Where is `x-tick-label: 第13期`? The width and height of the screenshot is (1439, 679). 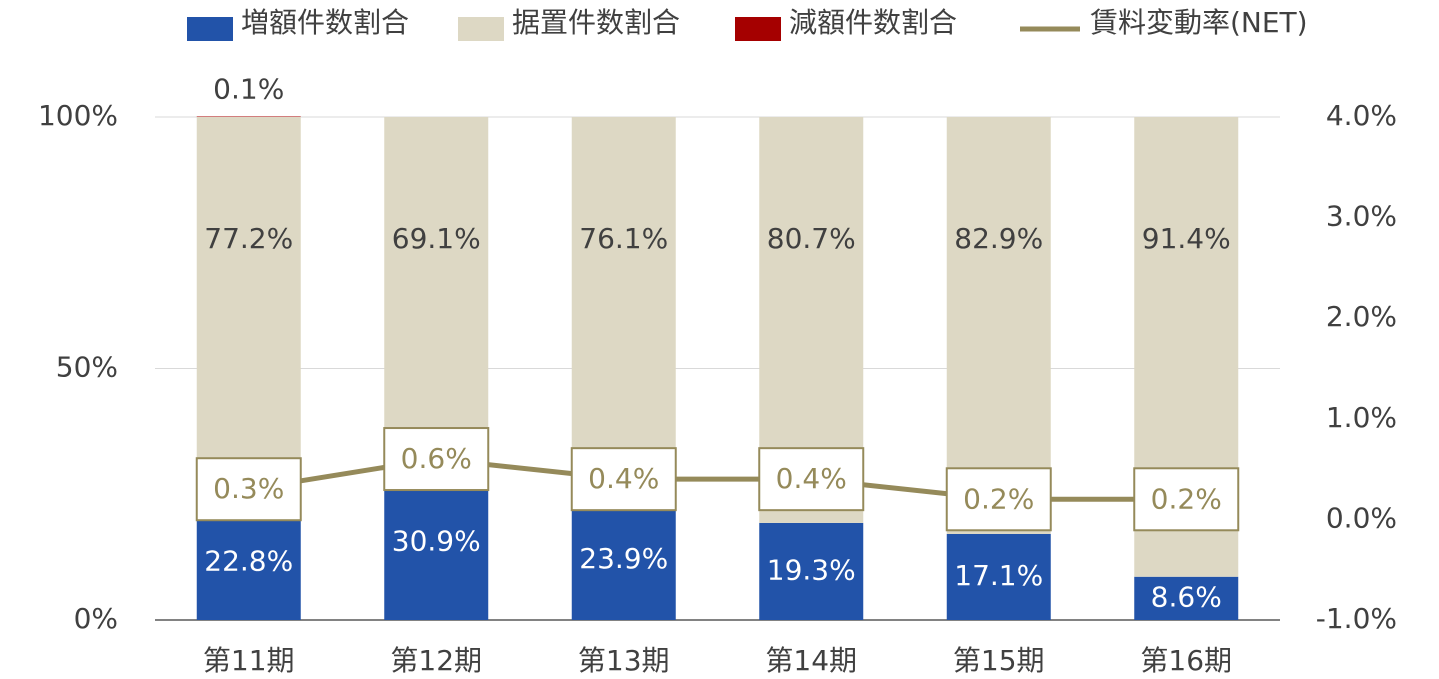 x-tick-label: 第13期 is located at coordinates (624, 660).